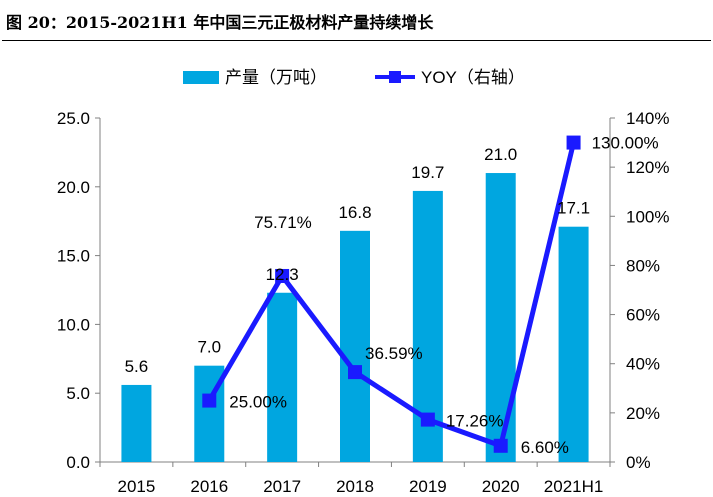 This screenshot has width=713, height=497. I want to click on right-tick-label: 80%, so click(643, 265).